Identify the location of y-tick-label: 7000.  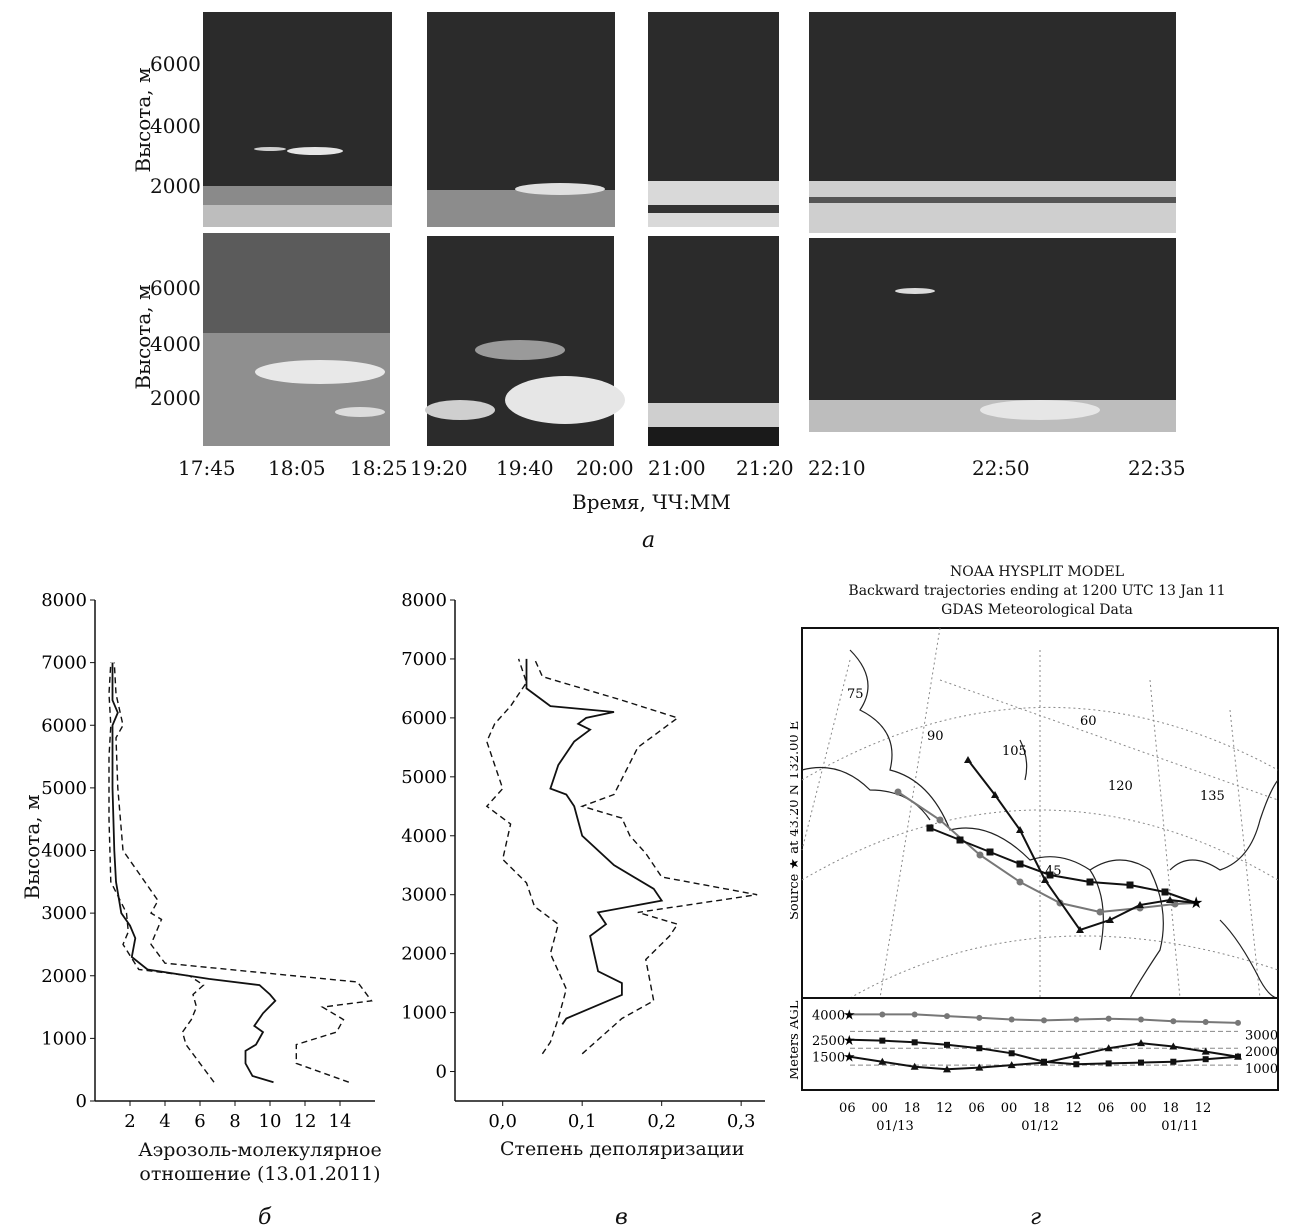
(424, 659).